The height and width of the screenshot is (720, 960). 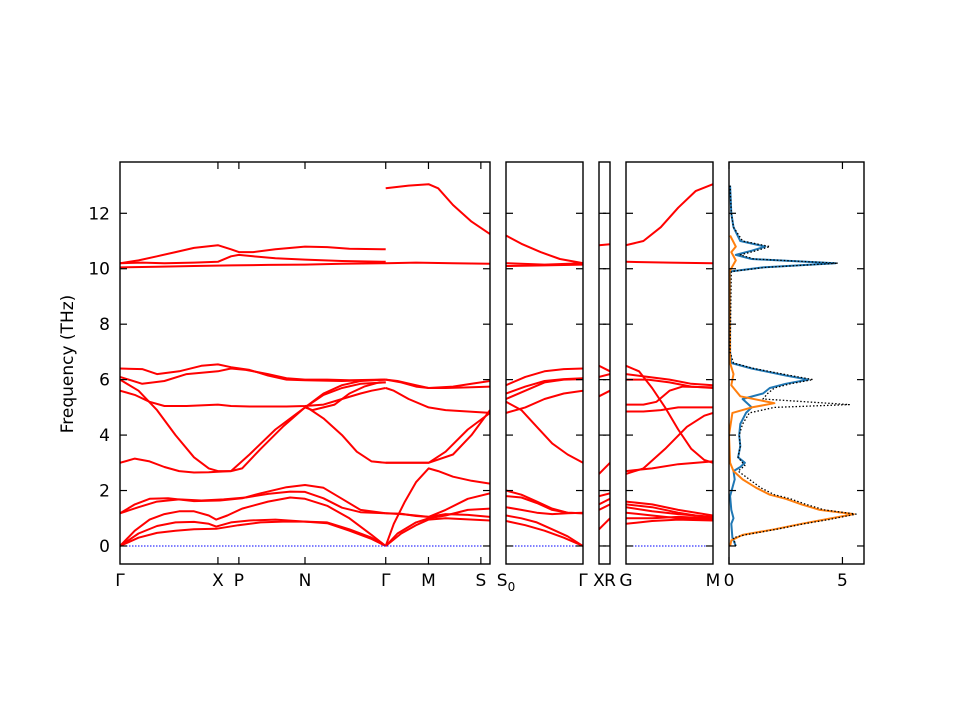 What do you see at coordinates (104, 547) in the screenshot?
I see `y-tick-label: 0` at bounding box center [104, 547].